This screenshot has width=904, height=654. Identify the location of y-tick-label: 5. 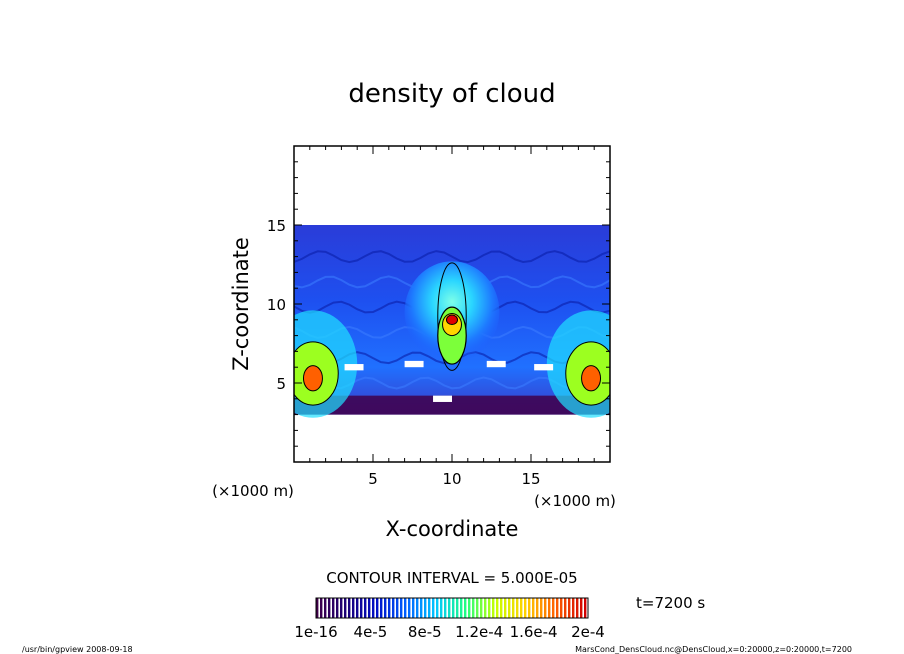
(281, 384).